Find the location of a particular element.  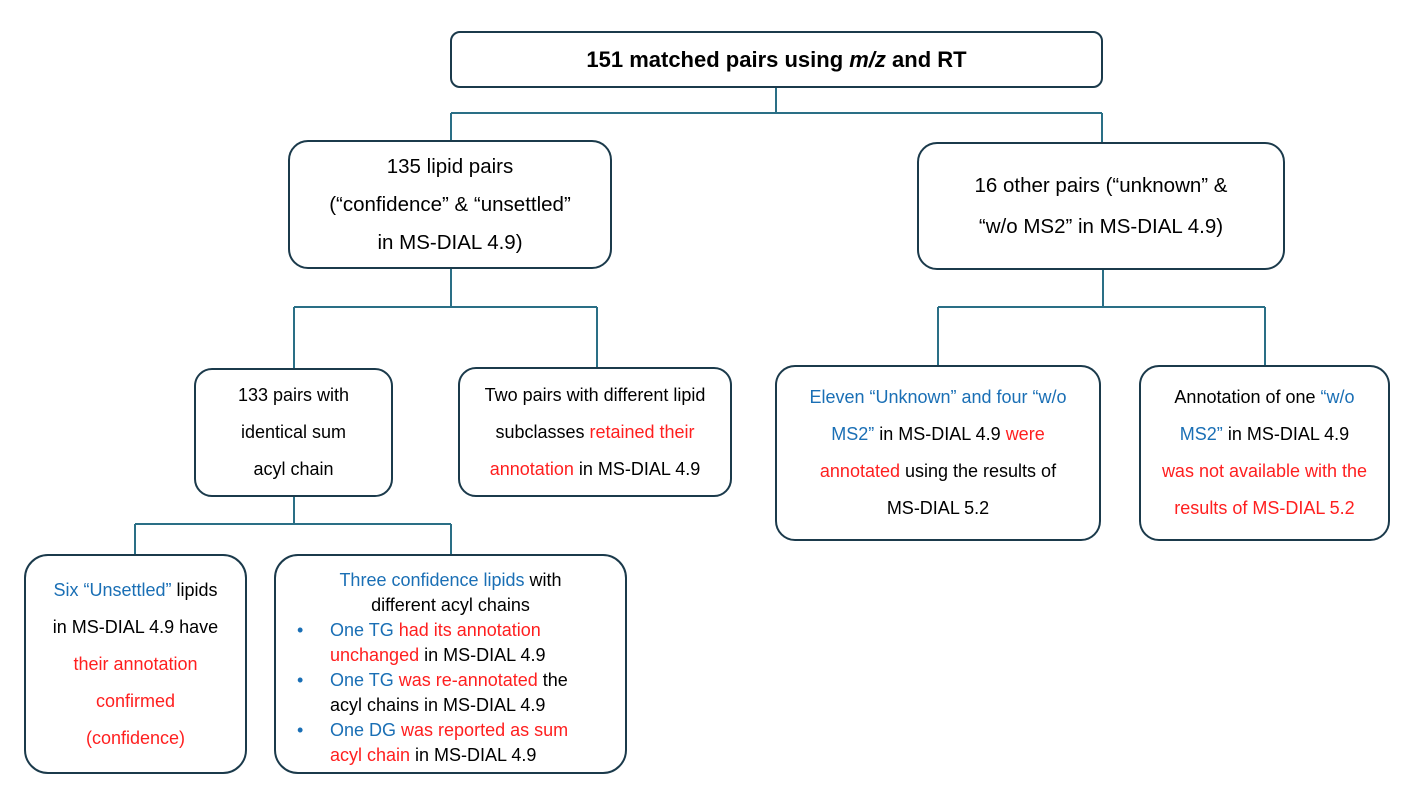

node-text-line: Three confidence lipids with is located at coordinates (450, 580).